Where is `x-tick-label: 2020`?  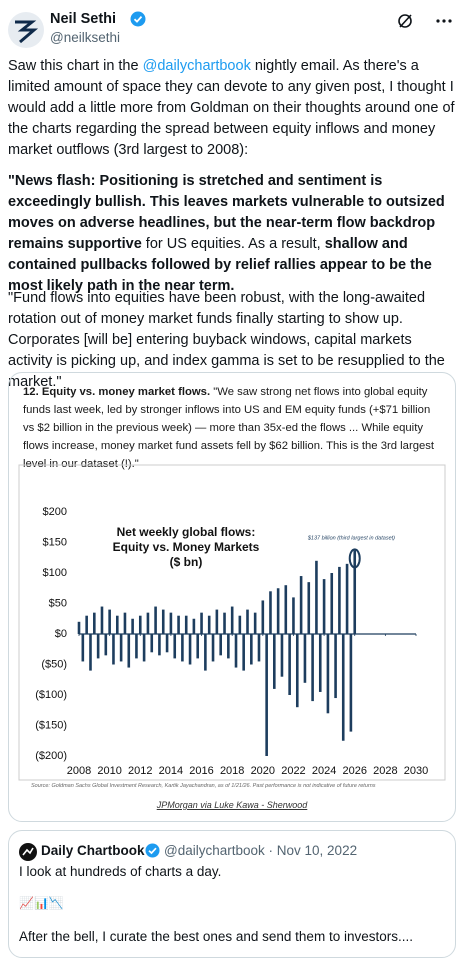
x-tick-label: 2020 is located at coordinates (263, 771).